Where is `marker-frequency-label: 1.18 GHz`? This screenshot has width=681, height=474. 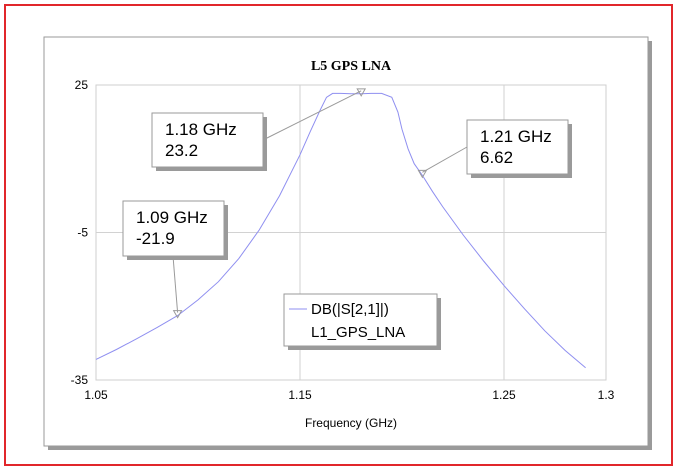 marker-frequency-label: 1.18 GHz is located at coordinates (201, 129).